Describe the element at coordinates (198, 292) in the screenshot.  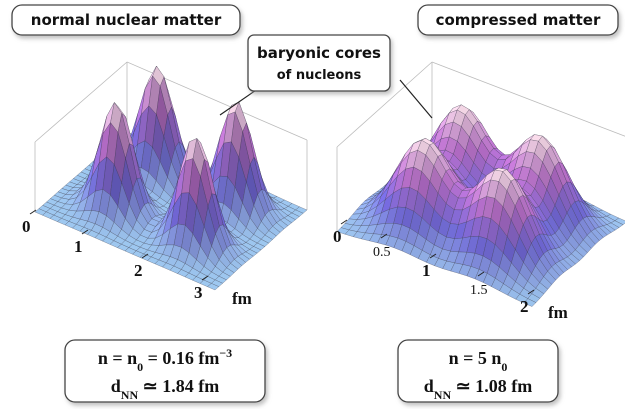
I see `axis-label: 3` at that location.